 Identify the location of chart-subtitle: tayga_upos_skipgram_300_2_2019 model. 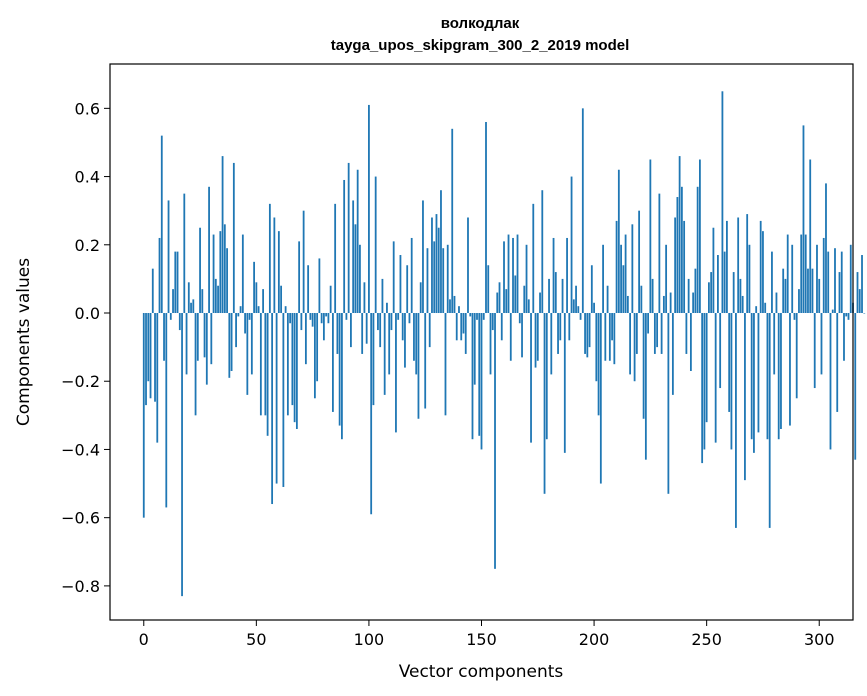
(480, 45).